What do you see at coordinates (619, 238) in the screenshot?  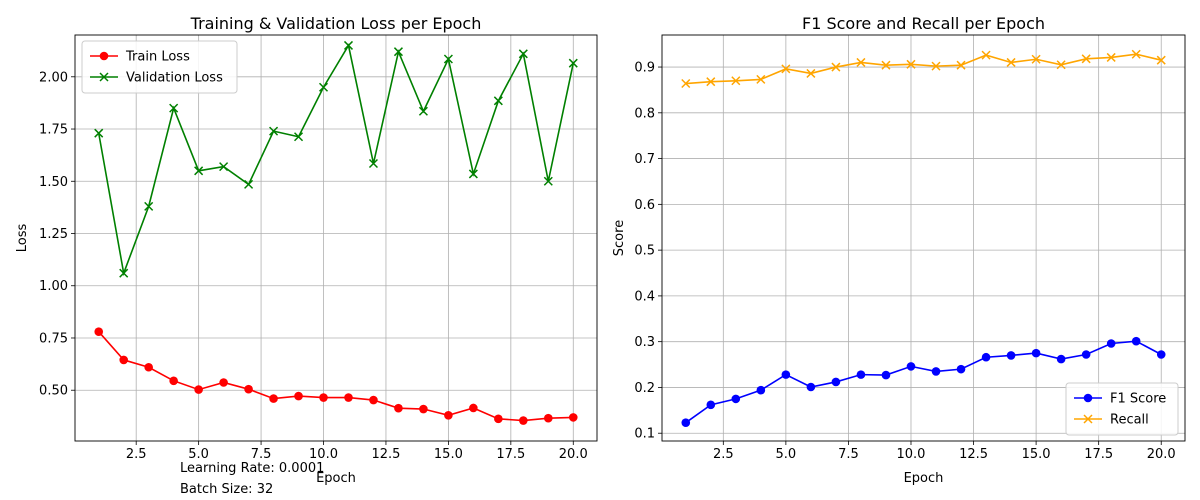 I see `y-axis-label: Score` at bounding box center [619, 238].